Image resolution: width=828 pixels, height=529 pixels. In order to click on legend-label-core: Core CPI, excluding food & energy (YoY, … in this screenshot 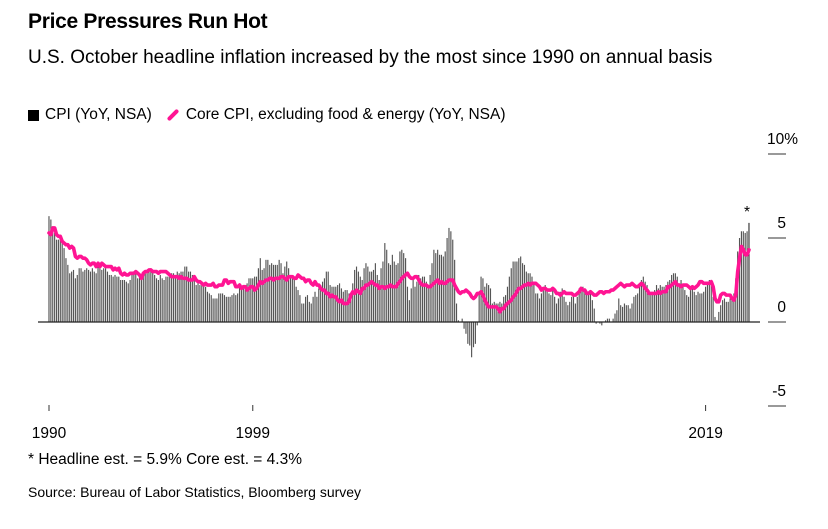, I will do `click(345, 114)`.